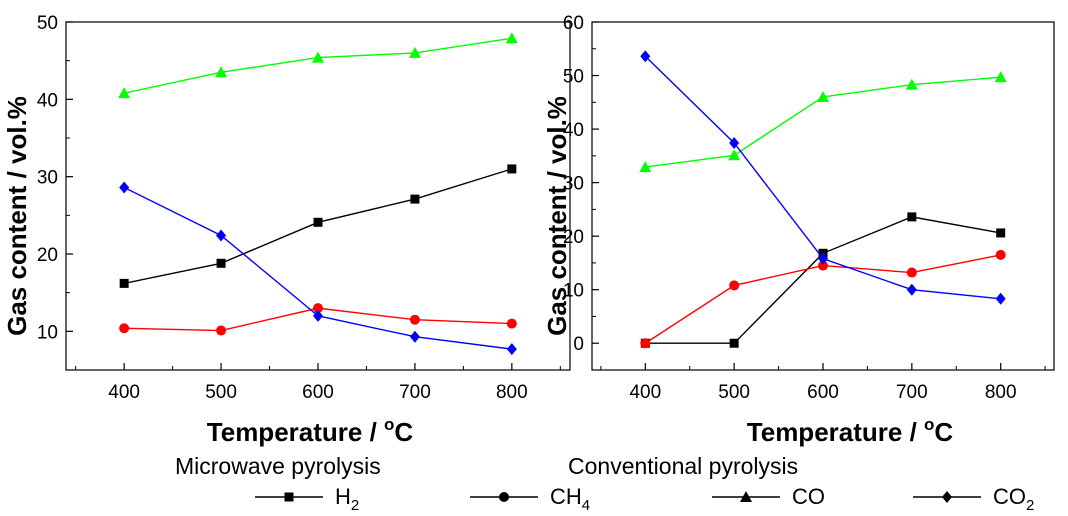  Describe the element at coordinates (644, 499) in the screenshot. I see `legend: H2 CH4 CO CO2` at that location.